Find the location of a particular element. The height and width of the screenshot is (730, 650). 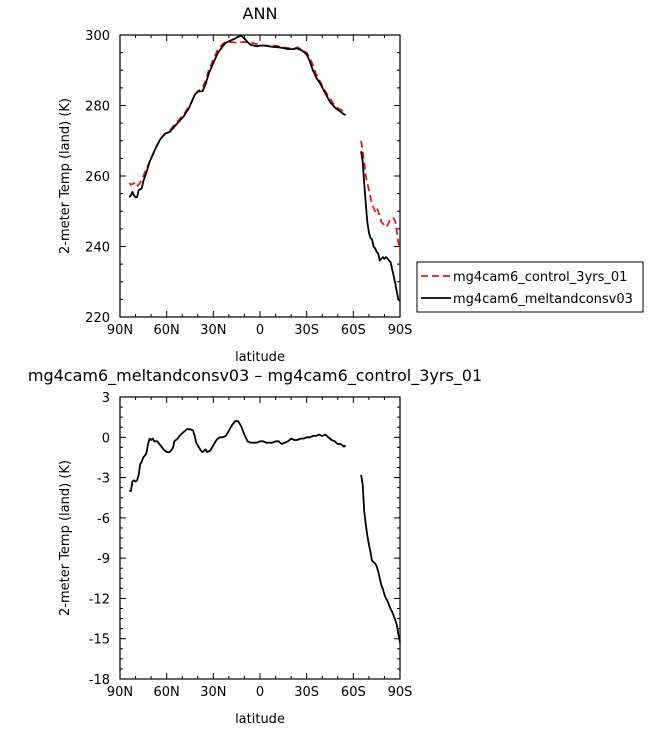

y-tick-label: 280 is located at coordinates (97, 107).